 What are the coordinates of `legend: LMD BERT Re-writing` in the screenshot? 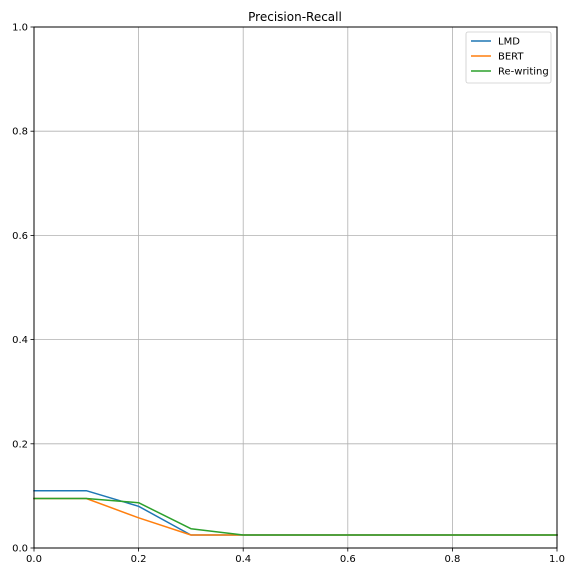 It's located at (508, 57).